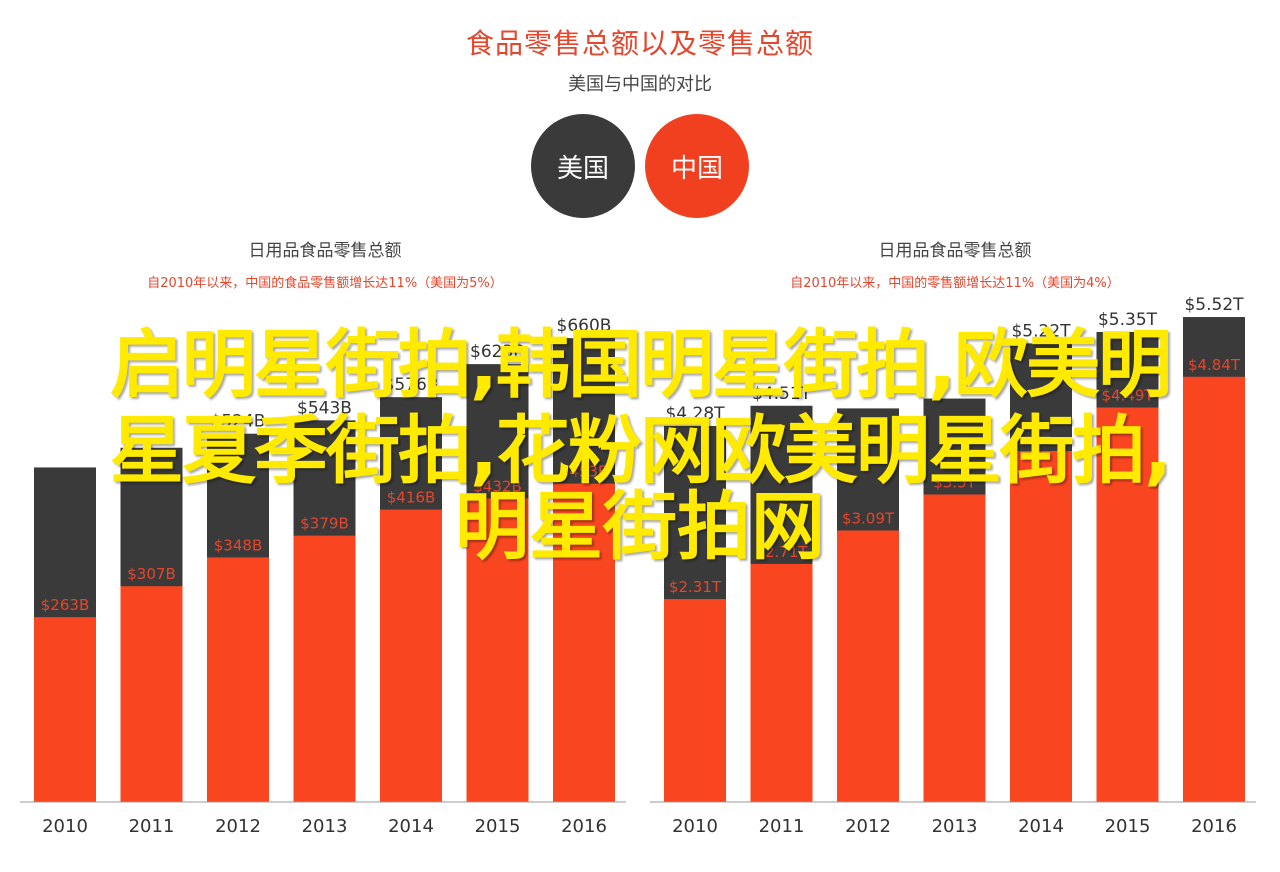 This screenshot has width=1280, height=872. What do you see at coordinates (782, 394) in the screenshot?
I see `label-us-2011: $4.51T` at bounding box center [782, 394].